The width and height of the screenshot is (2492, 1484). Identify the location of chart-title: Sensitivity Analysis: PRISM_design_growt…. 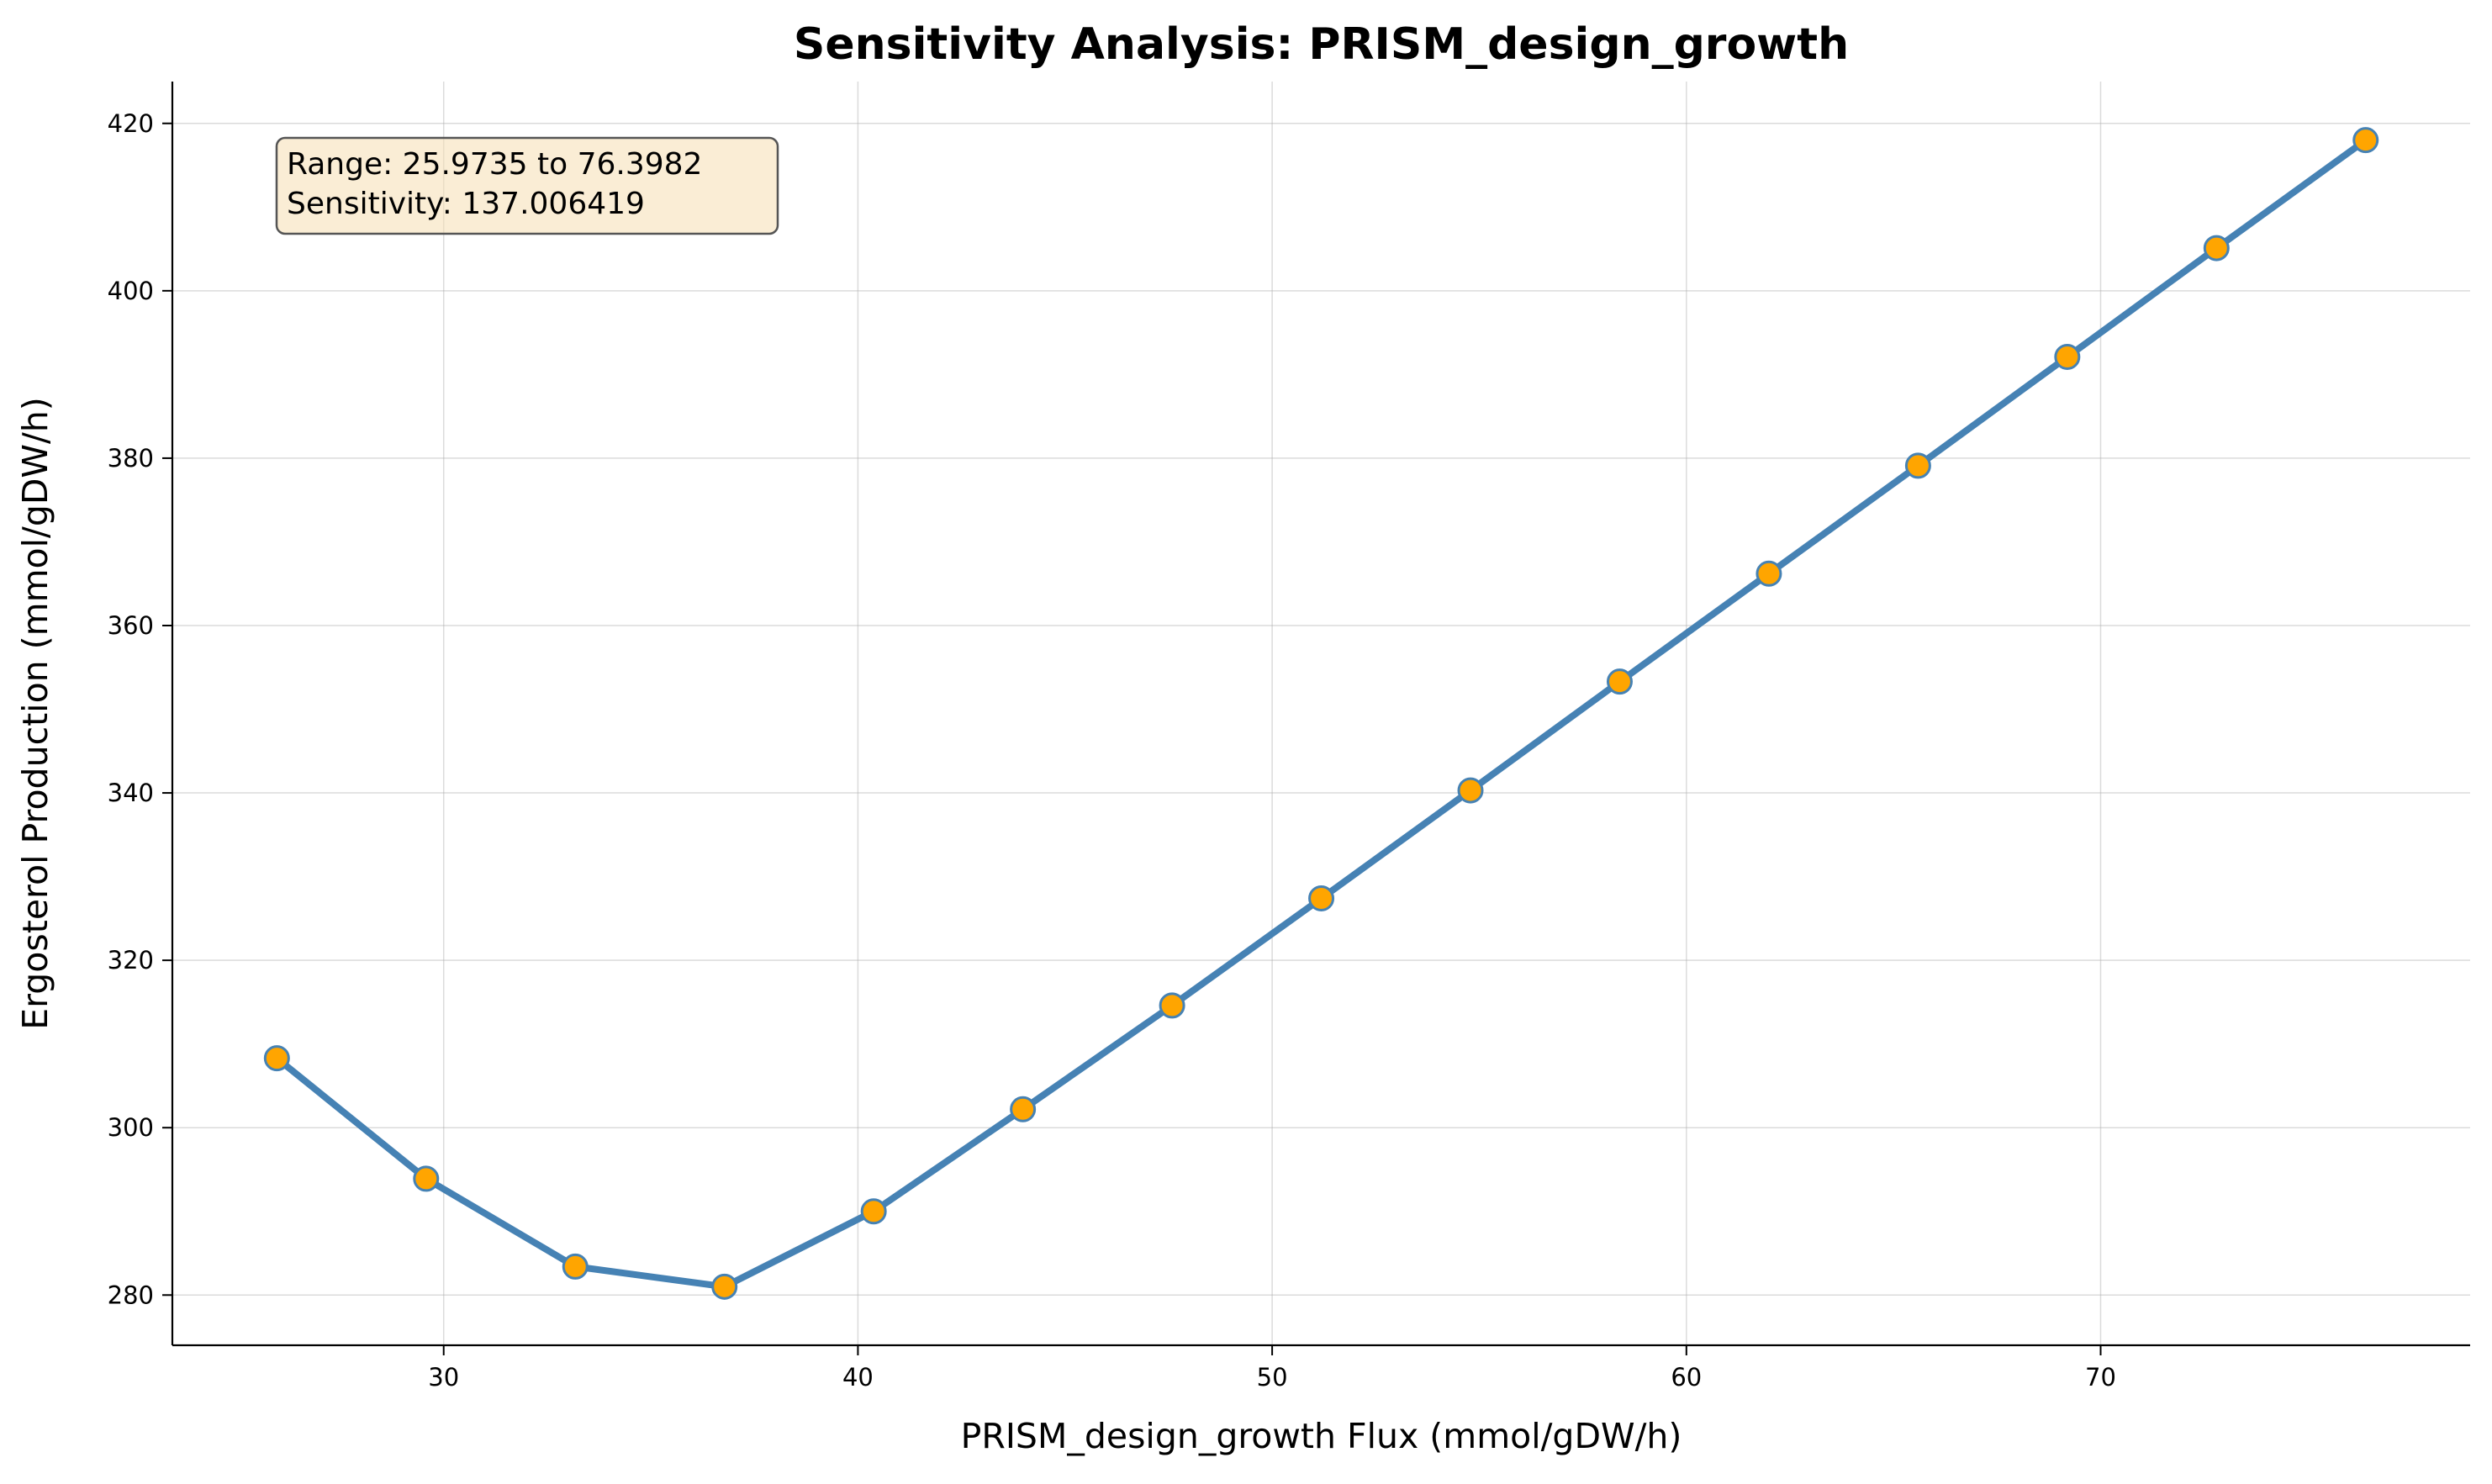
(1321, 44).